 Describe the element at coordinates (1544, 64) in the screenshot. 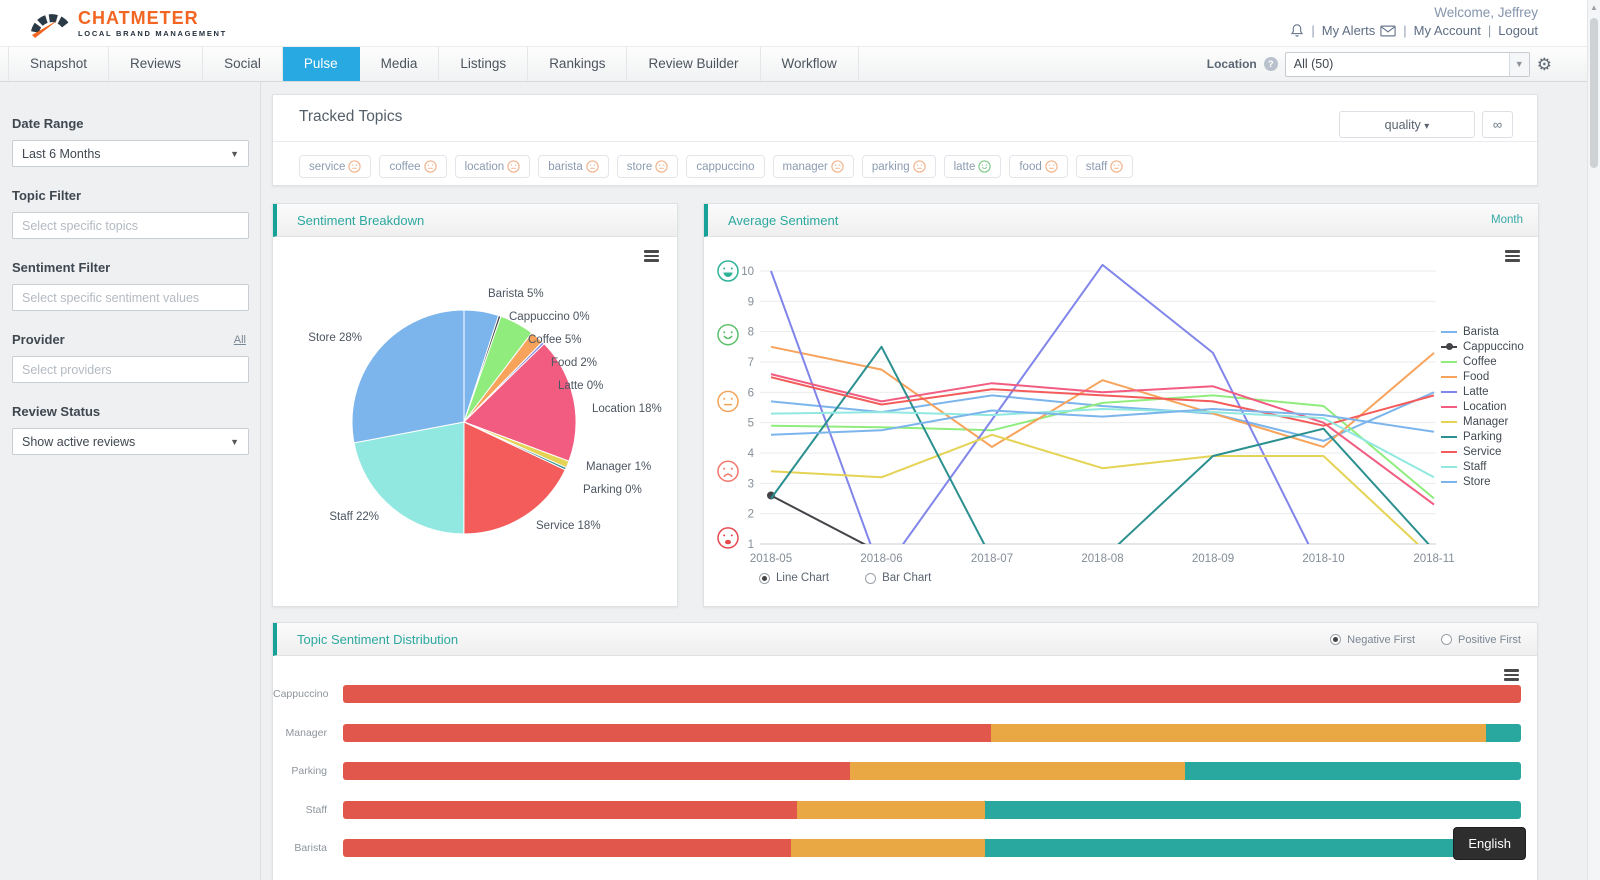

I see `gear-icon: ⚙` at that location.